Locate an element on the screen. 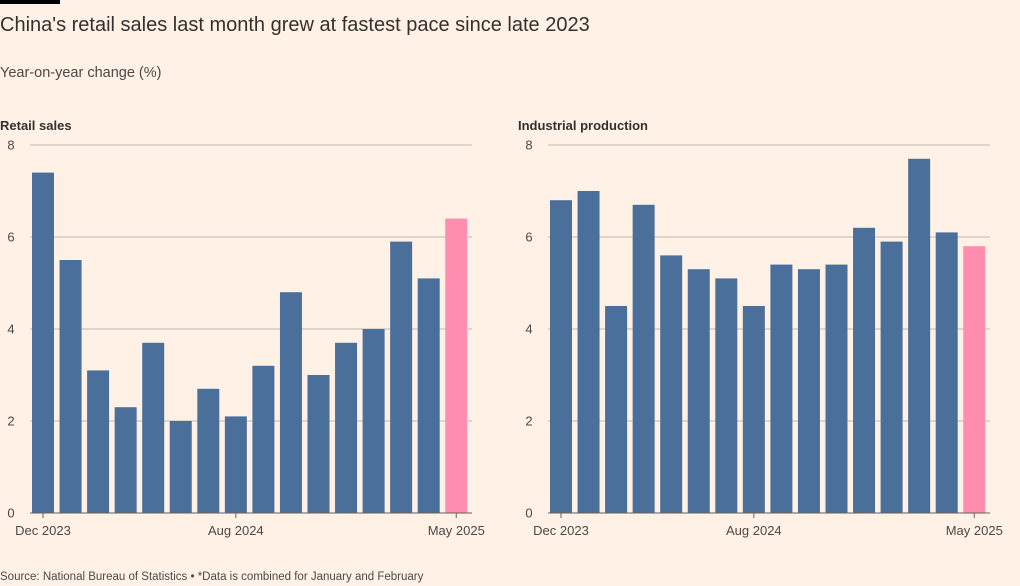 This screenshot has height=586, width=1020. bar: Nov 2024: 5.4 is located at coordinates (836, 388).